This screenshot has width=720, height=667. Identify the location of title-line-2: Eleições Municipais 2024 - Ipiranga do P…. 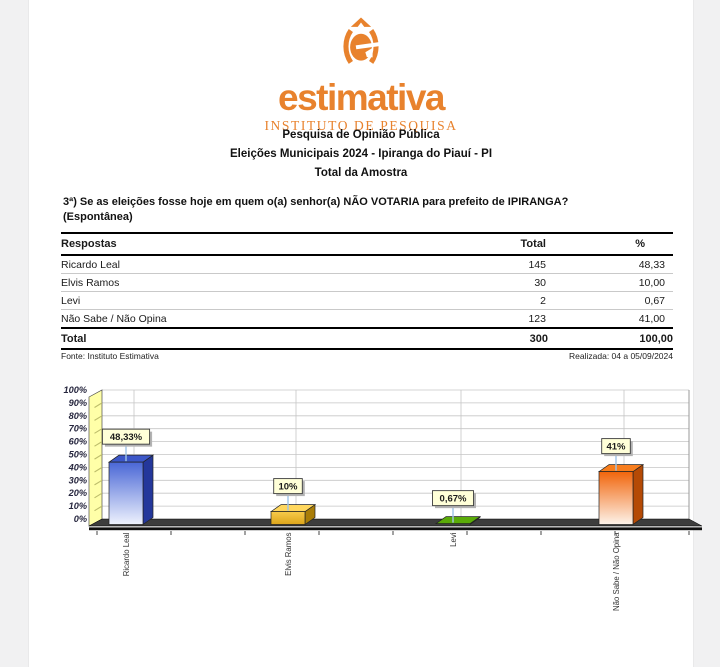
(361, 154).